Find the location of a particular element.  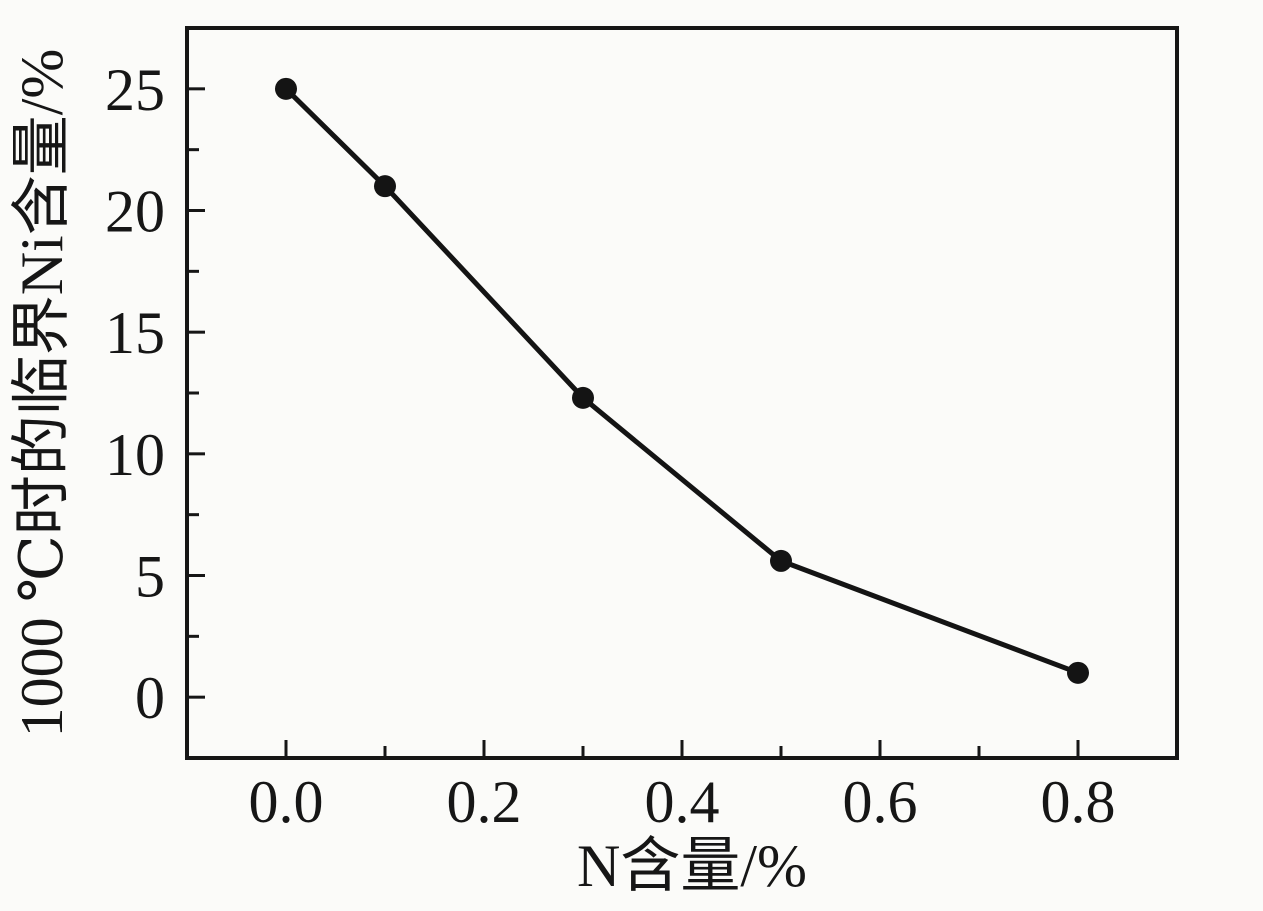

y-tick-label: 0 is located at coordinates (150, 698).